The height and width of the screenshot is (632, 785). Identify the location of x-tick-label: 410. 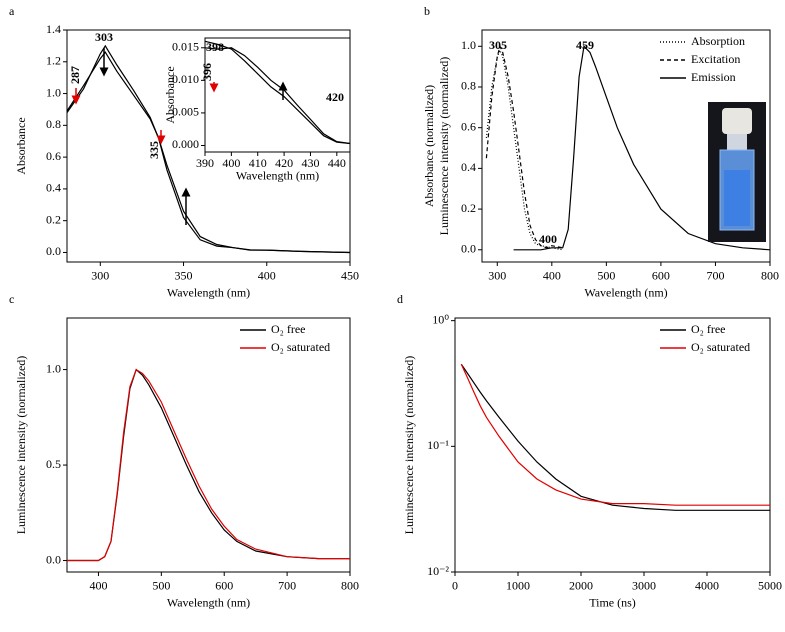
(258, 163).